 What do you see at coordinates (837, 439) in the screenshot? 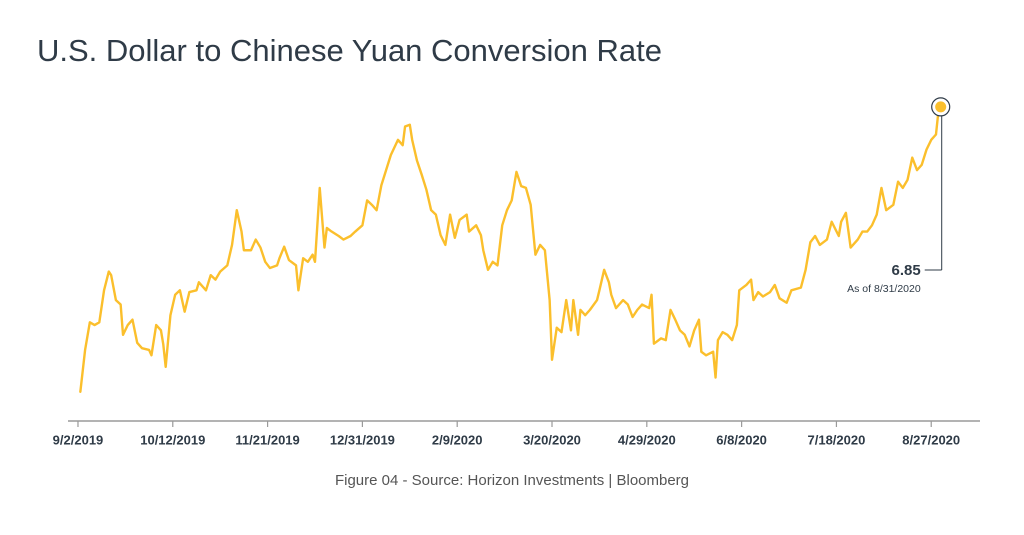
I see `x-tick-label: 7/18/2020` at bounding box center [837, 439].